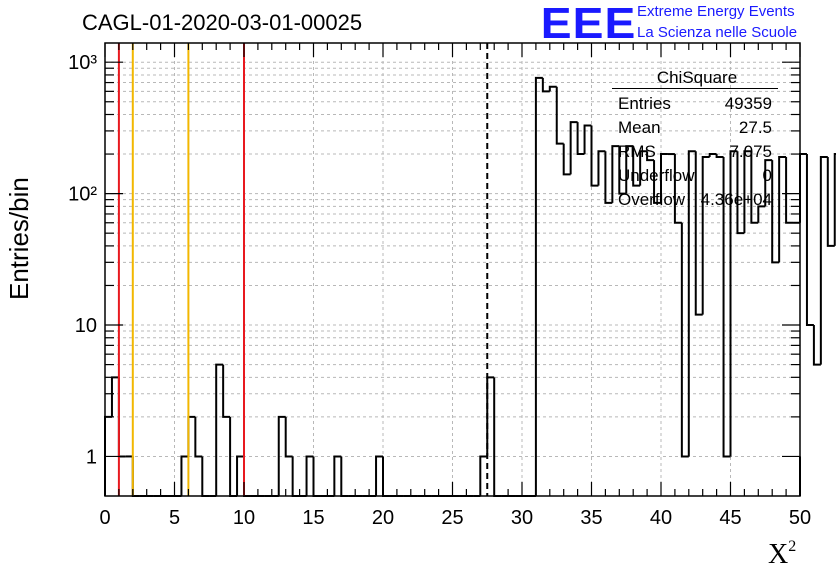 The height and width of the screenshot is (572, 836). I want to click on stats-key: Overflow, so click(652, 199).